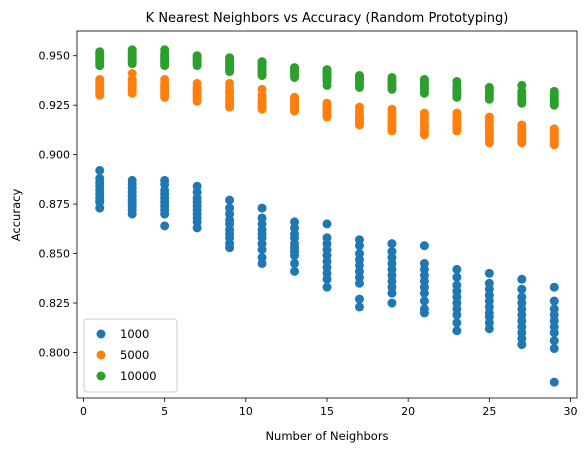  What do you see at coordinates (55, 56) in the screenshot?
I see `y-tick-label: 0.950` at bounding box center [55, 56].